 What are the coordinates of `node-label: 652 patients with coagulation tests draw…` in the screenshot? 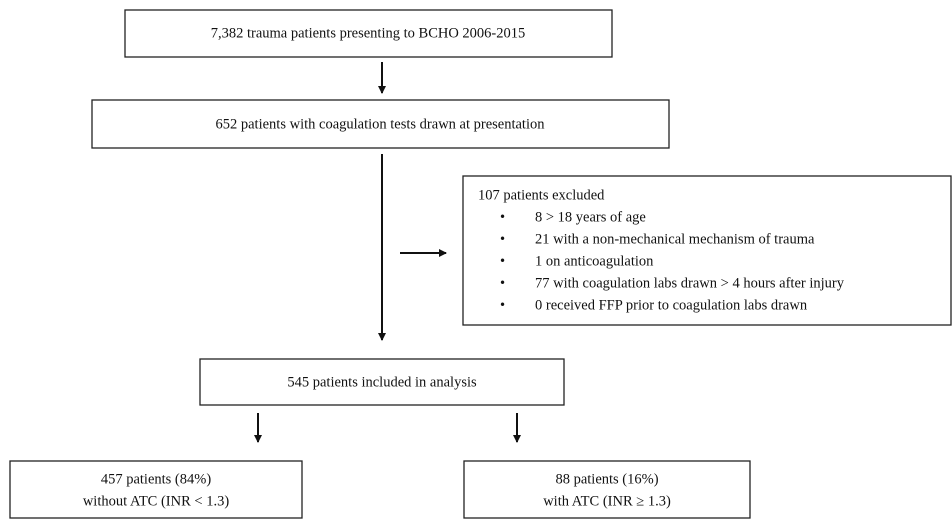 It's located at (381, 124).